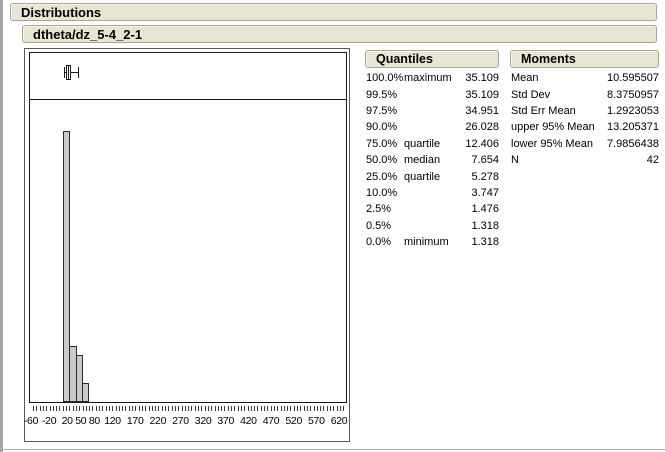 This screenshot has height=452, width=665. I want to click on quantile-row: 75.0% quartile 12.406, so click(432, 144).